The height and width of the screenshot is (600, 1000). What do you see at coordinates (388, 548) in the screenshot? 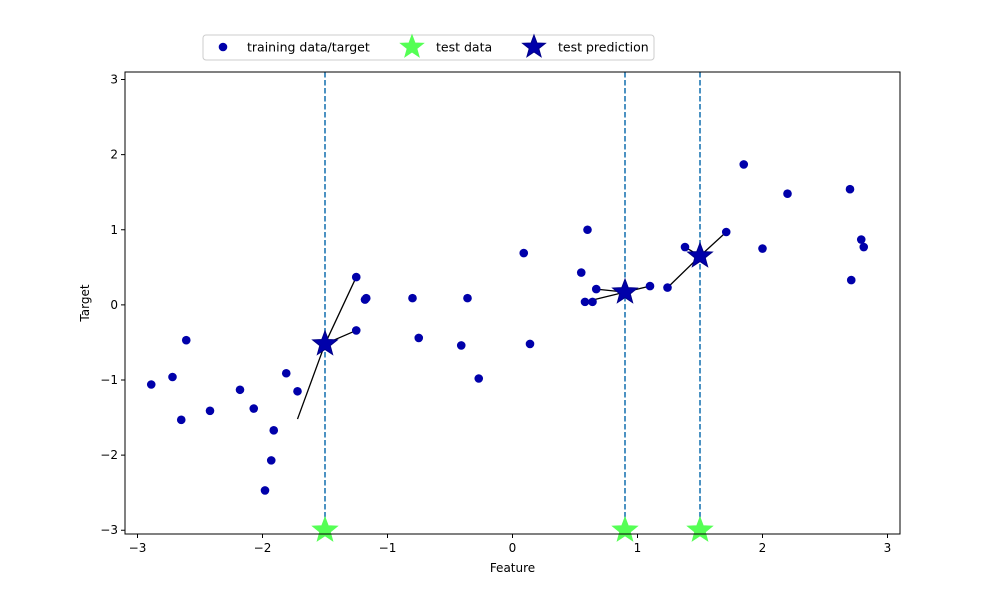
I see `x-tick-label: −1` at bounding box center [388, 548].